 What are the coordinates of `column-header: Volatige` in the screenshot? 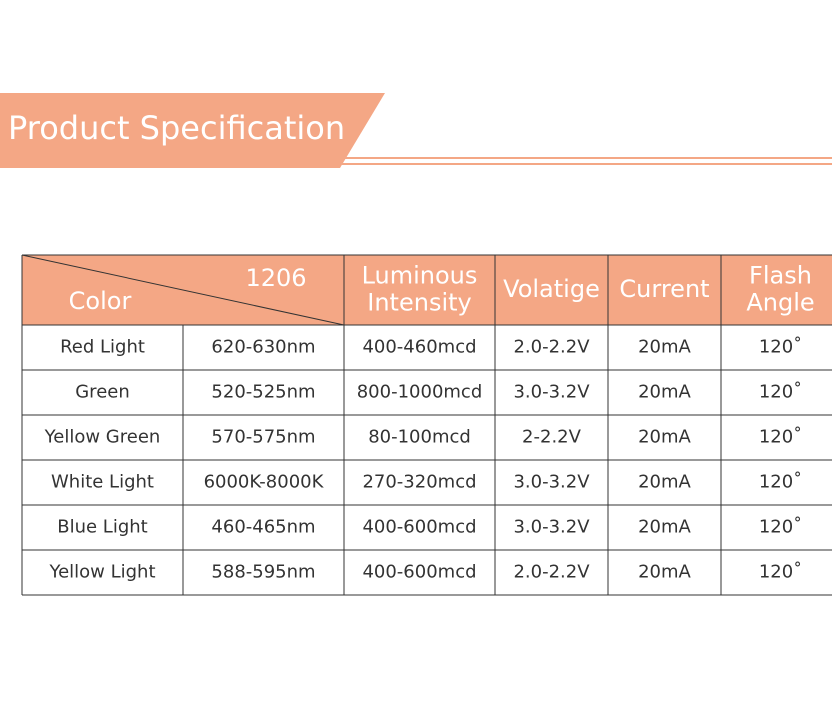 It's located at (551, 289).